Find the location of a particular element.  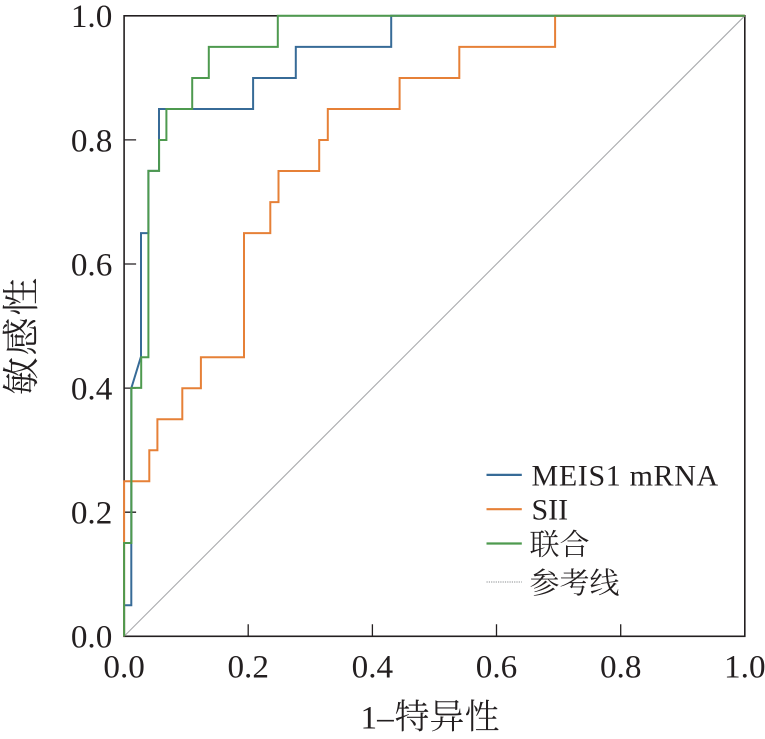

svg-text: 1– is located at coordinates (378, 718).